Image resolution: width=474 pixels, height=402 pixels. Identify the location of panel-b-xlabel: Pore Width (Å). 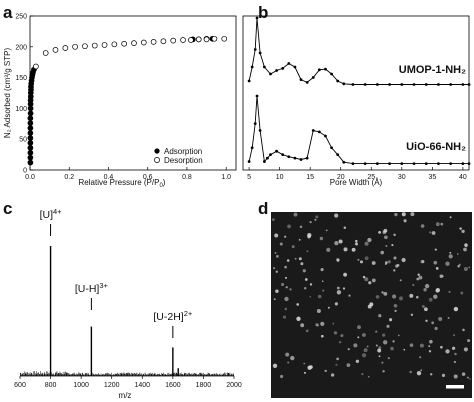
(356, 182).